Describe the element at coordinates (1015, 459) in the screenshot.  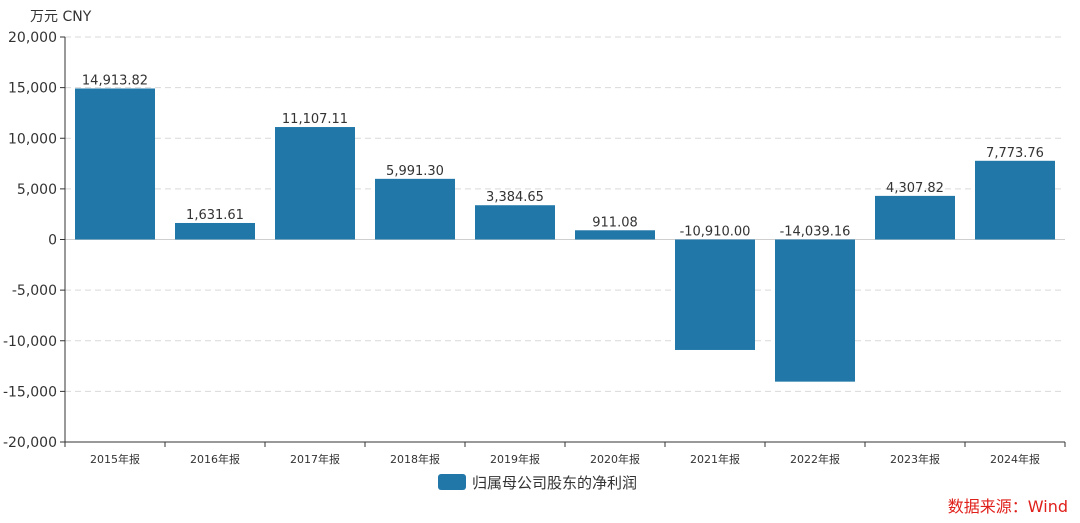
I see `x-tick-label: 2024年报` at that location.